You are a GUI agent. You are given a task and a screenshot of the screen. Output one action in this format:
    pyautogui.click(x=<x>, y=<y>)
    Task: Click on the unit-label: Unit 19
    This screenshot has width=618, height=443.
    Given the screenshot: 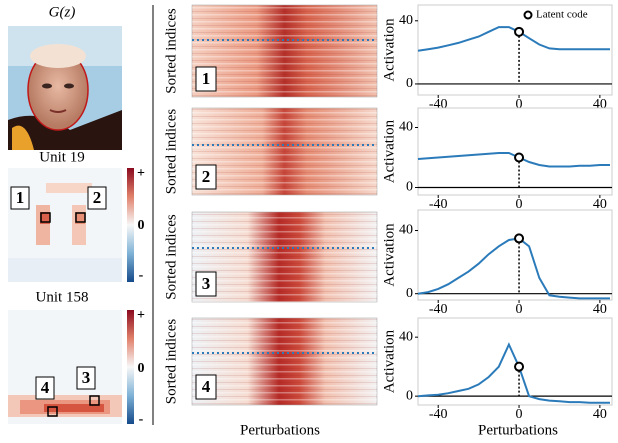 What is the action you would take?
    pyautogui.click(x=61, y=157)
    